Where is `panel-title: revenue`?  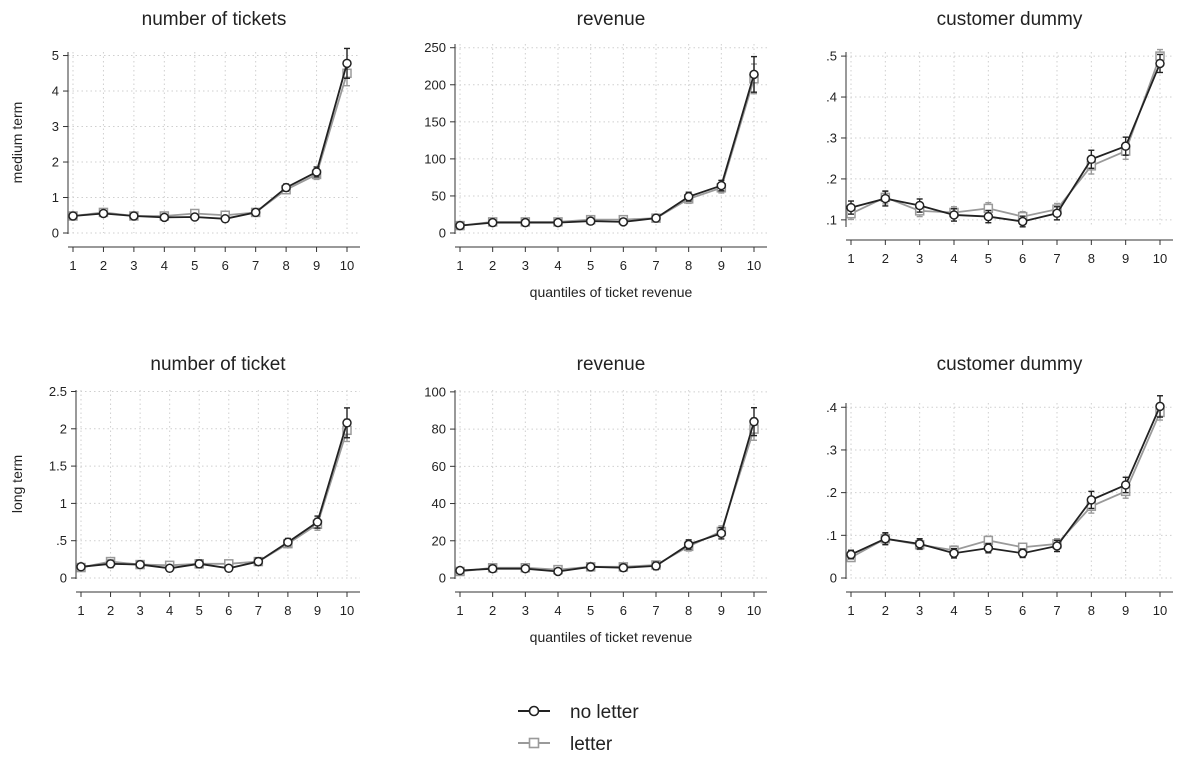 panel-title: revenue is located at coordinates (611, 364).